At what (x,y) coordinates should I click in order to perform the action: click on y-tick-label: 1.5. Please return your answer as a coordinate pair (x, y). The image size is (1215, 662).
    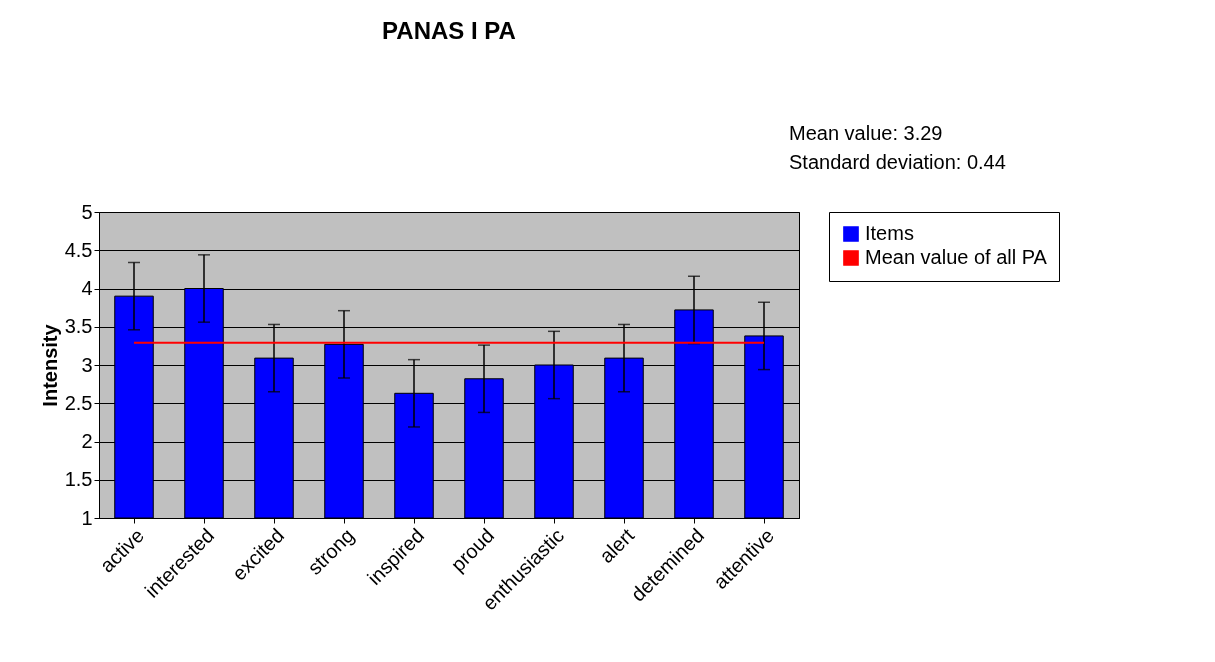
    Looking at the image, I should click on (78, 479).